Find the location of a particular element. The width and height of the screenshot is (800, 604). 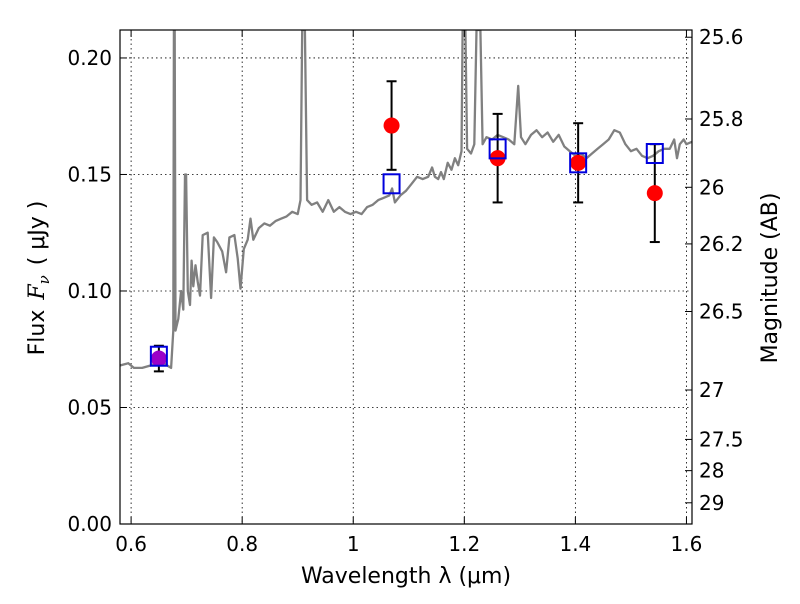

y-axis-label-units: ( μJy ) is located at coordinates (37, 233).